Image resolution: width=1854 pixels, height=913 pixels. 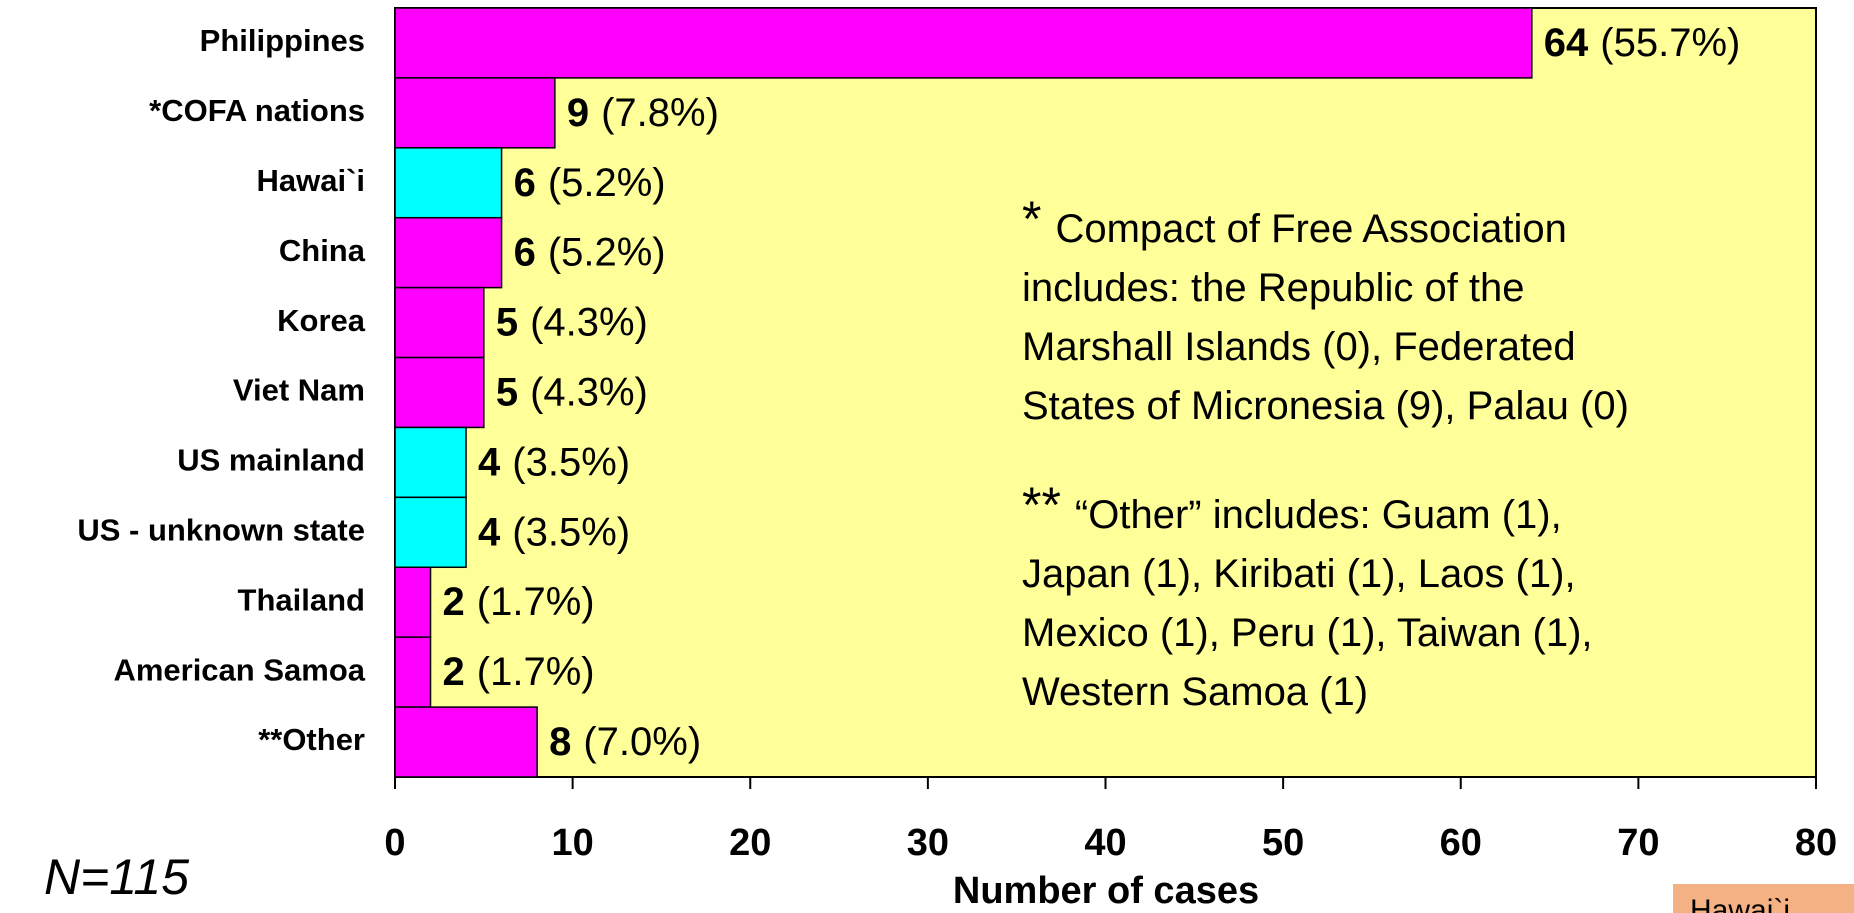 I want to click on annotation-marker: **, so click(x=1041, y=505).